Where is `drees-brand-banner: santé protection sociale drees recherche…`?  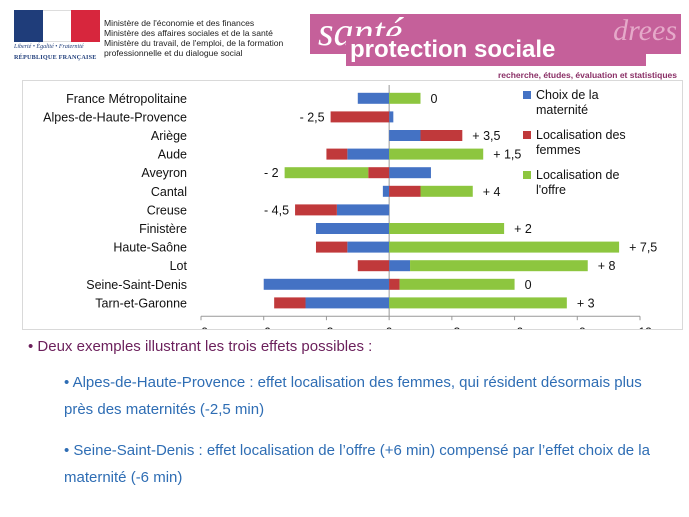
drees-brand-banner: santé protection sociale drees recherche… is located at coordinates (495, 45).